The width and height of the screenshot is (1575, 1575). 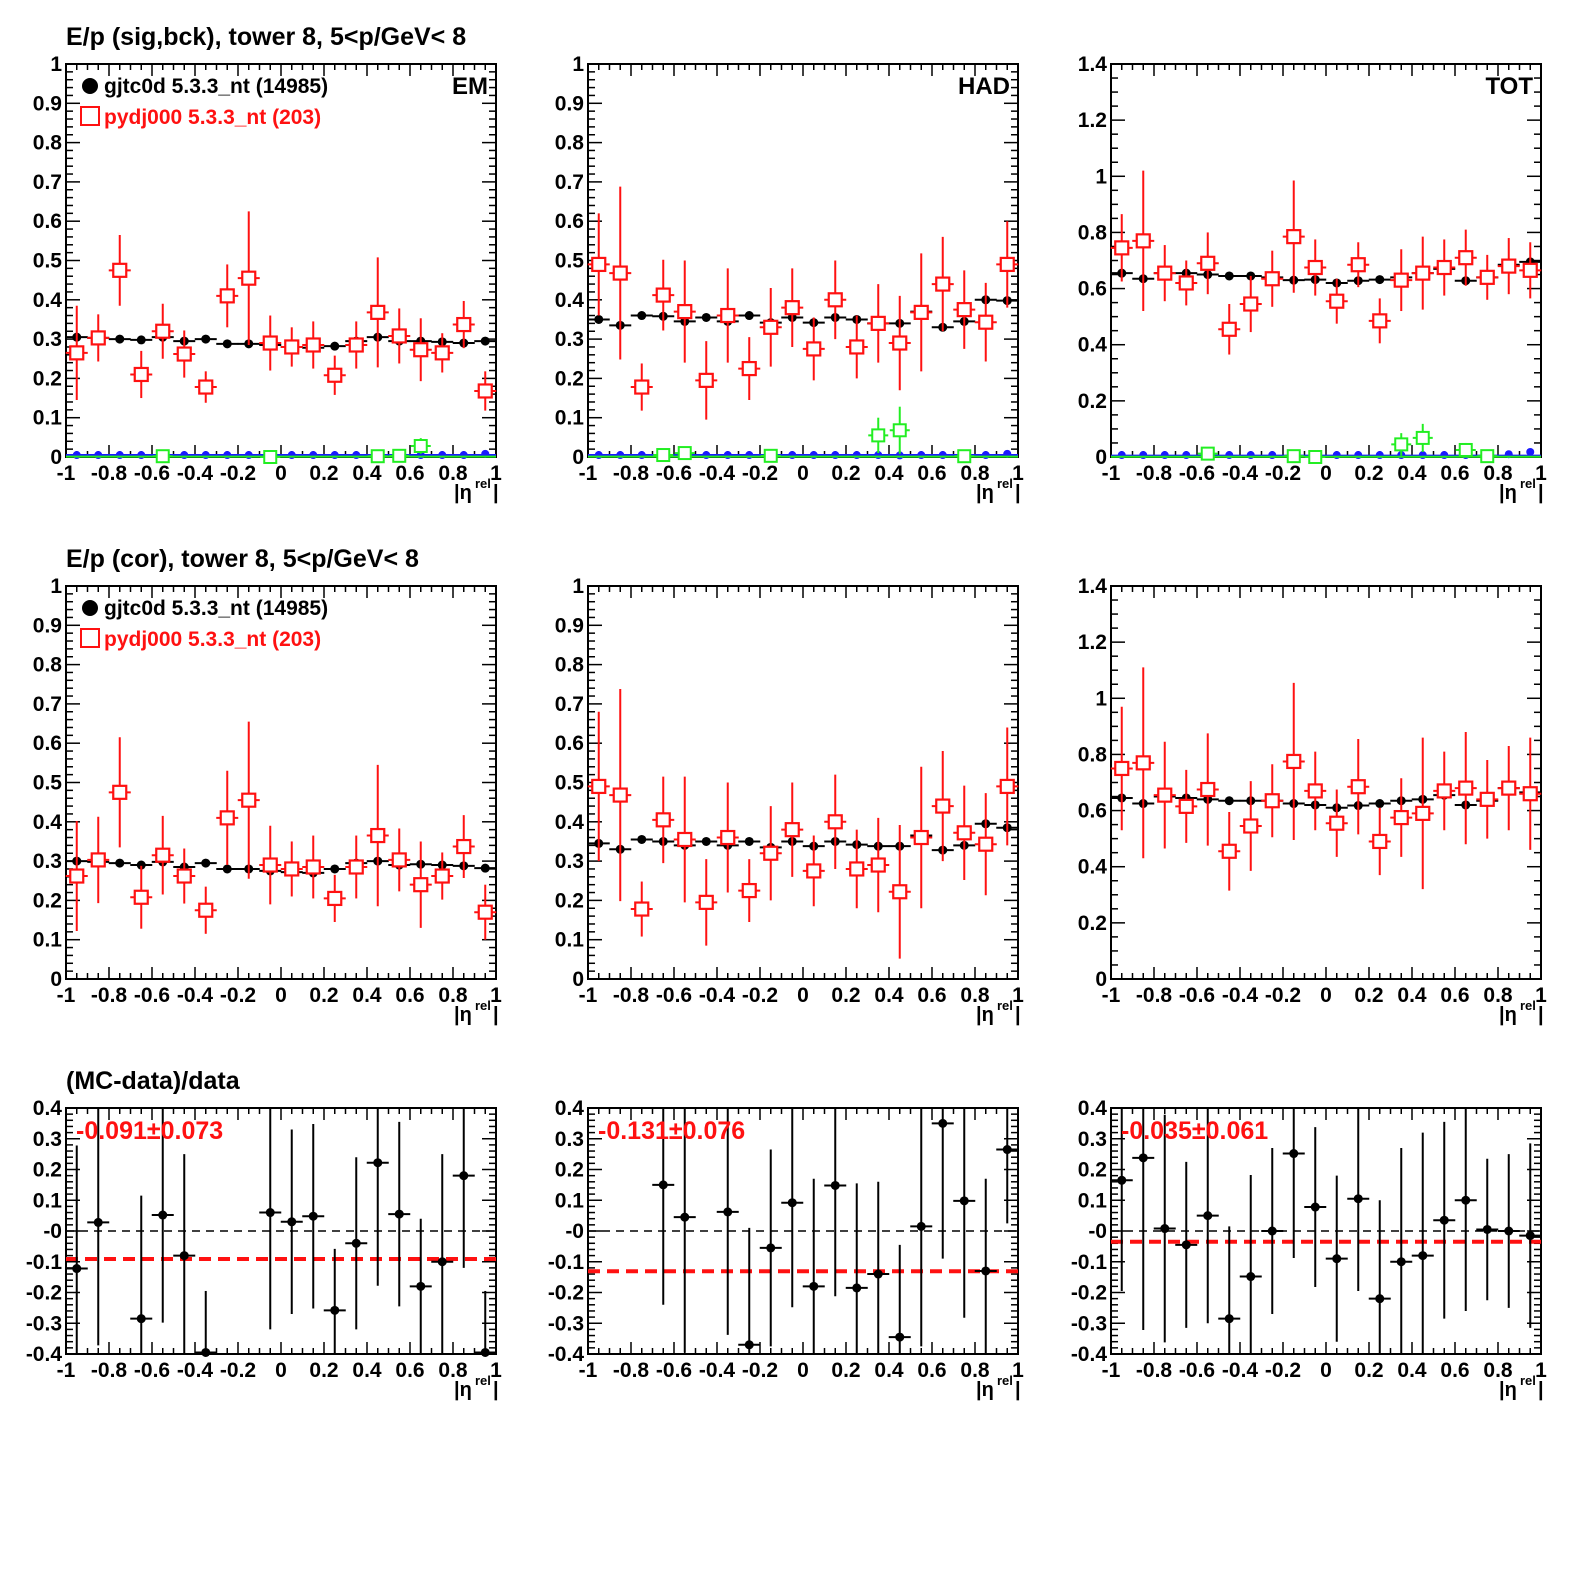 I want to click on y-tick-label: 0.1, so click(x=48, y=940).